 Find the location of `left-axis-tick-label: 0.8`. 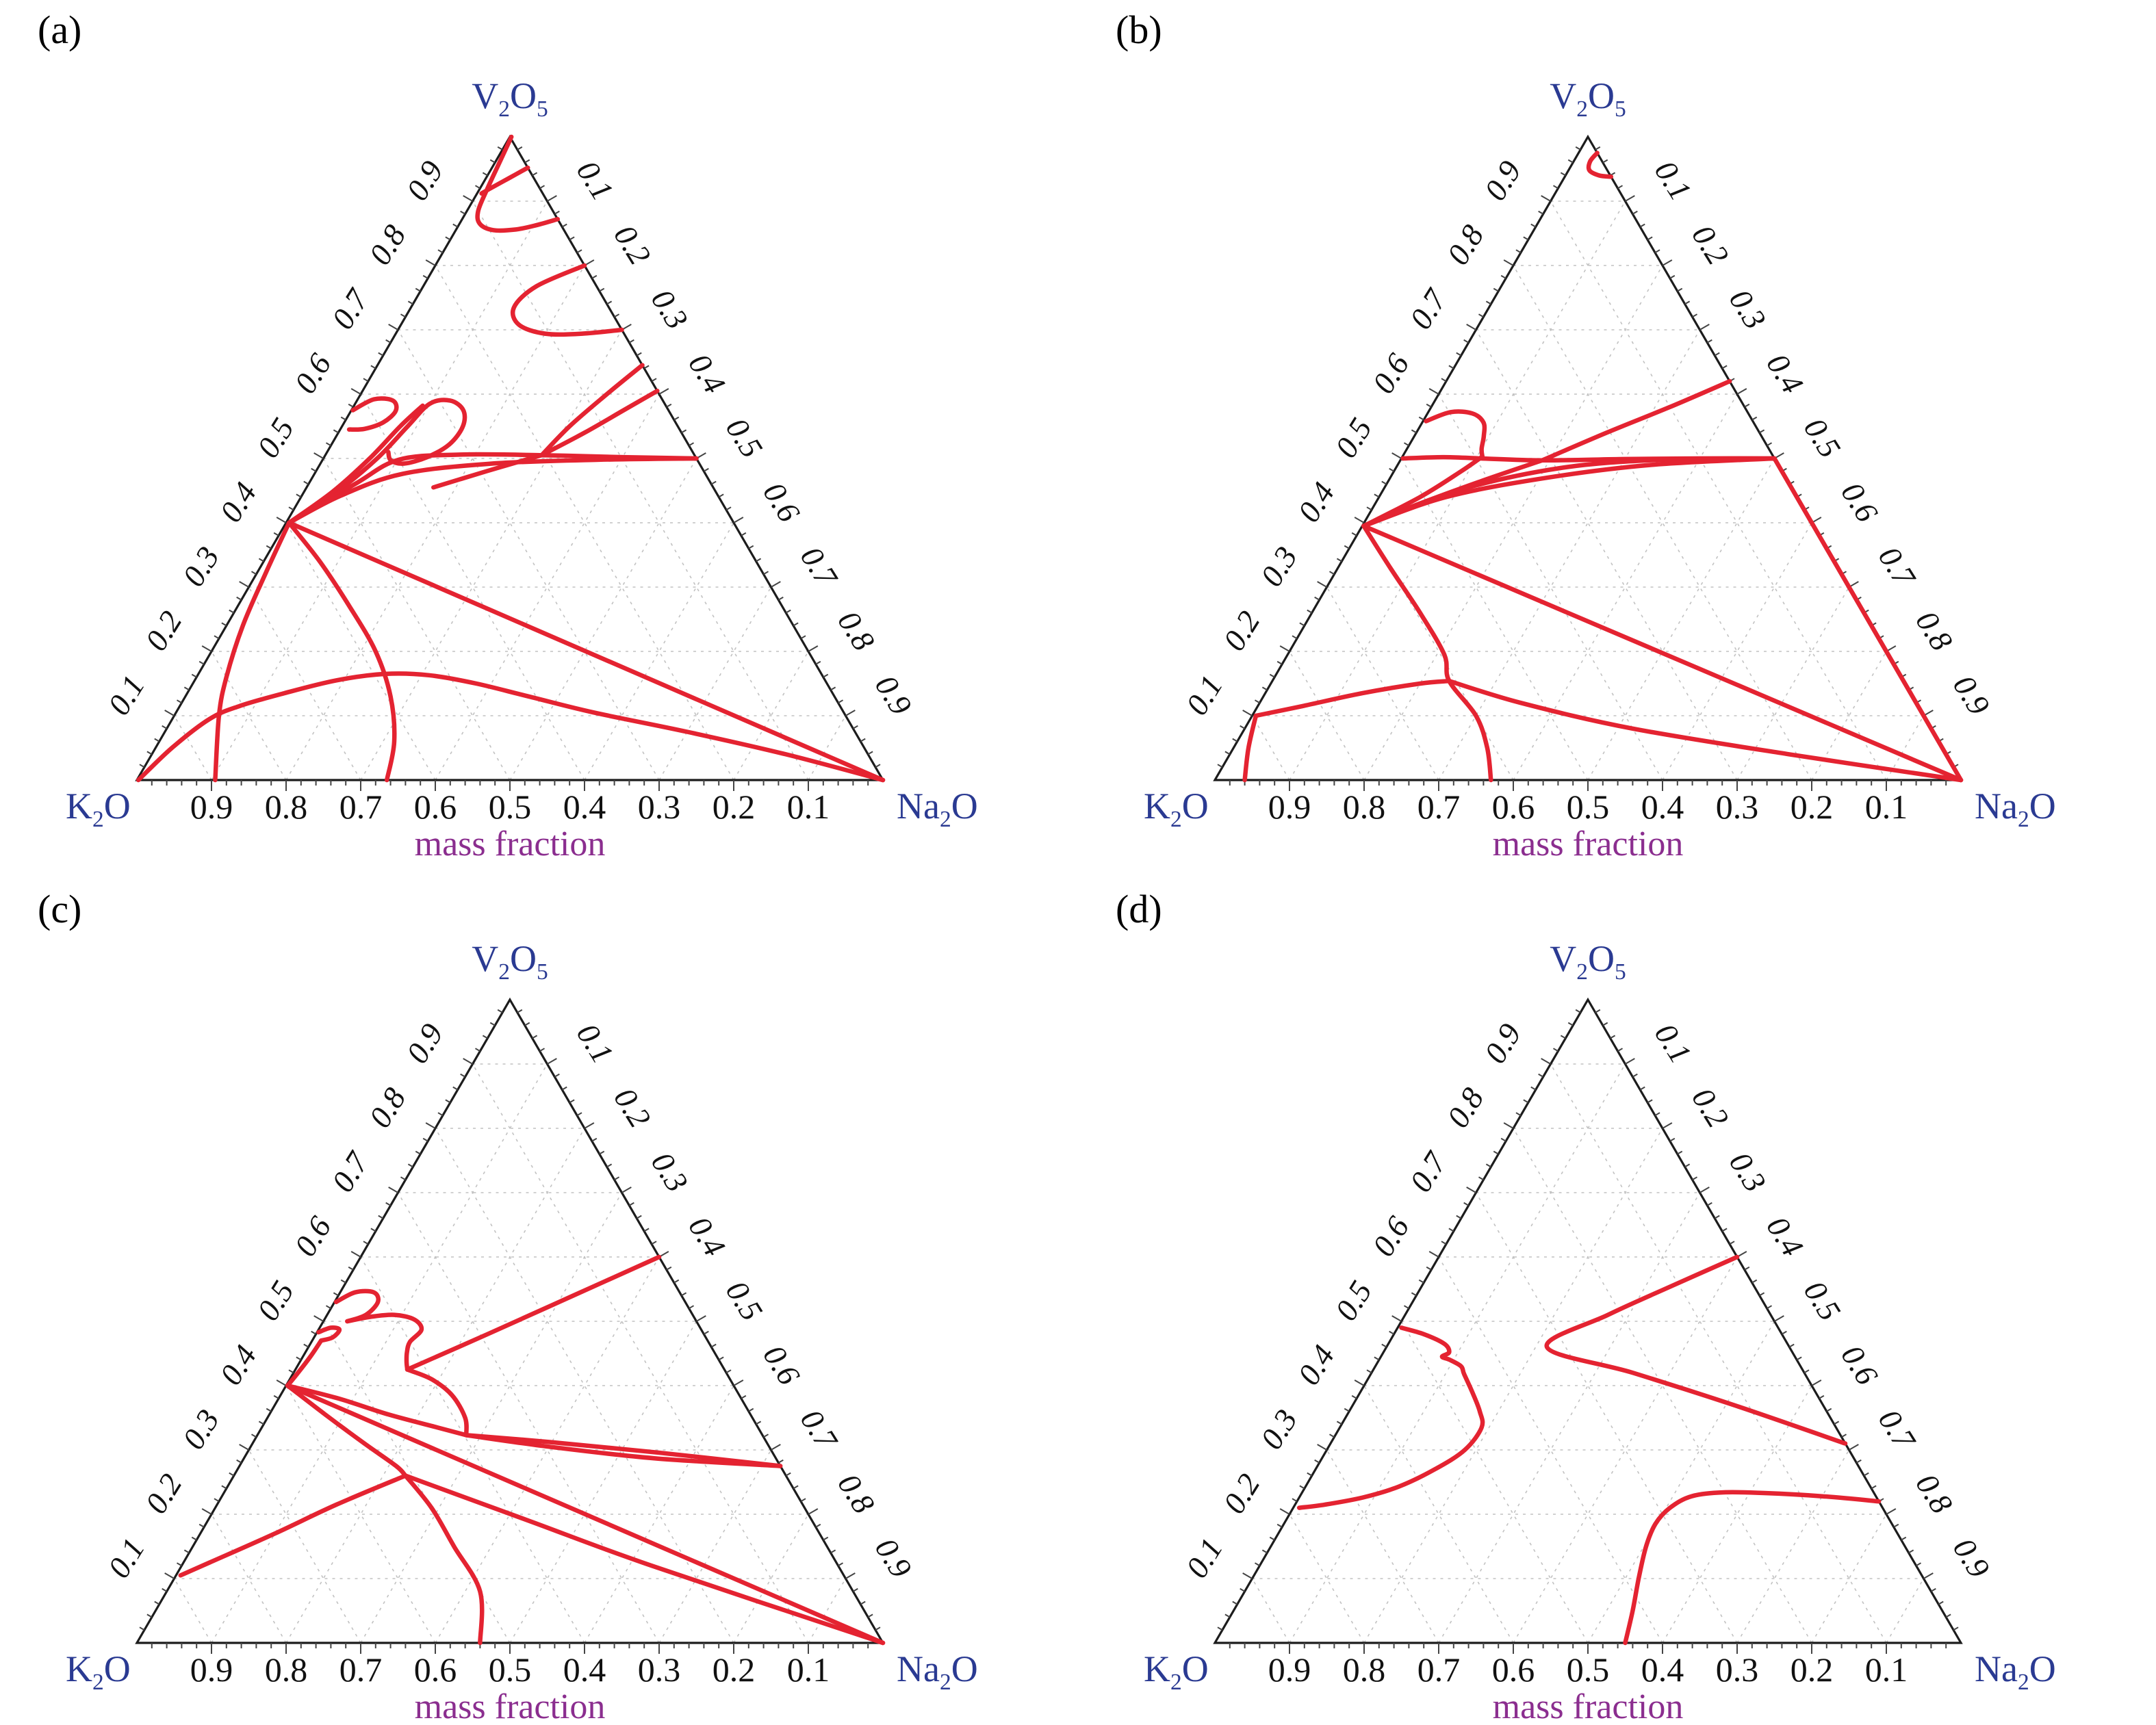

left-axis-tick-label: 0.8 is located at coordinates (387, 245).